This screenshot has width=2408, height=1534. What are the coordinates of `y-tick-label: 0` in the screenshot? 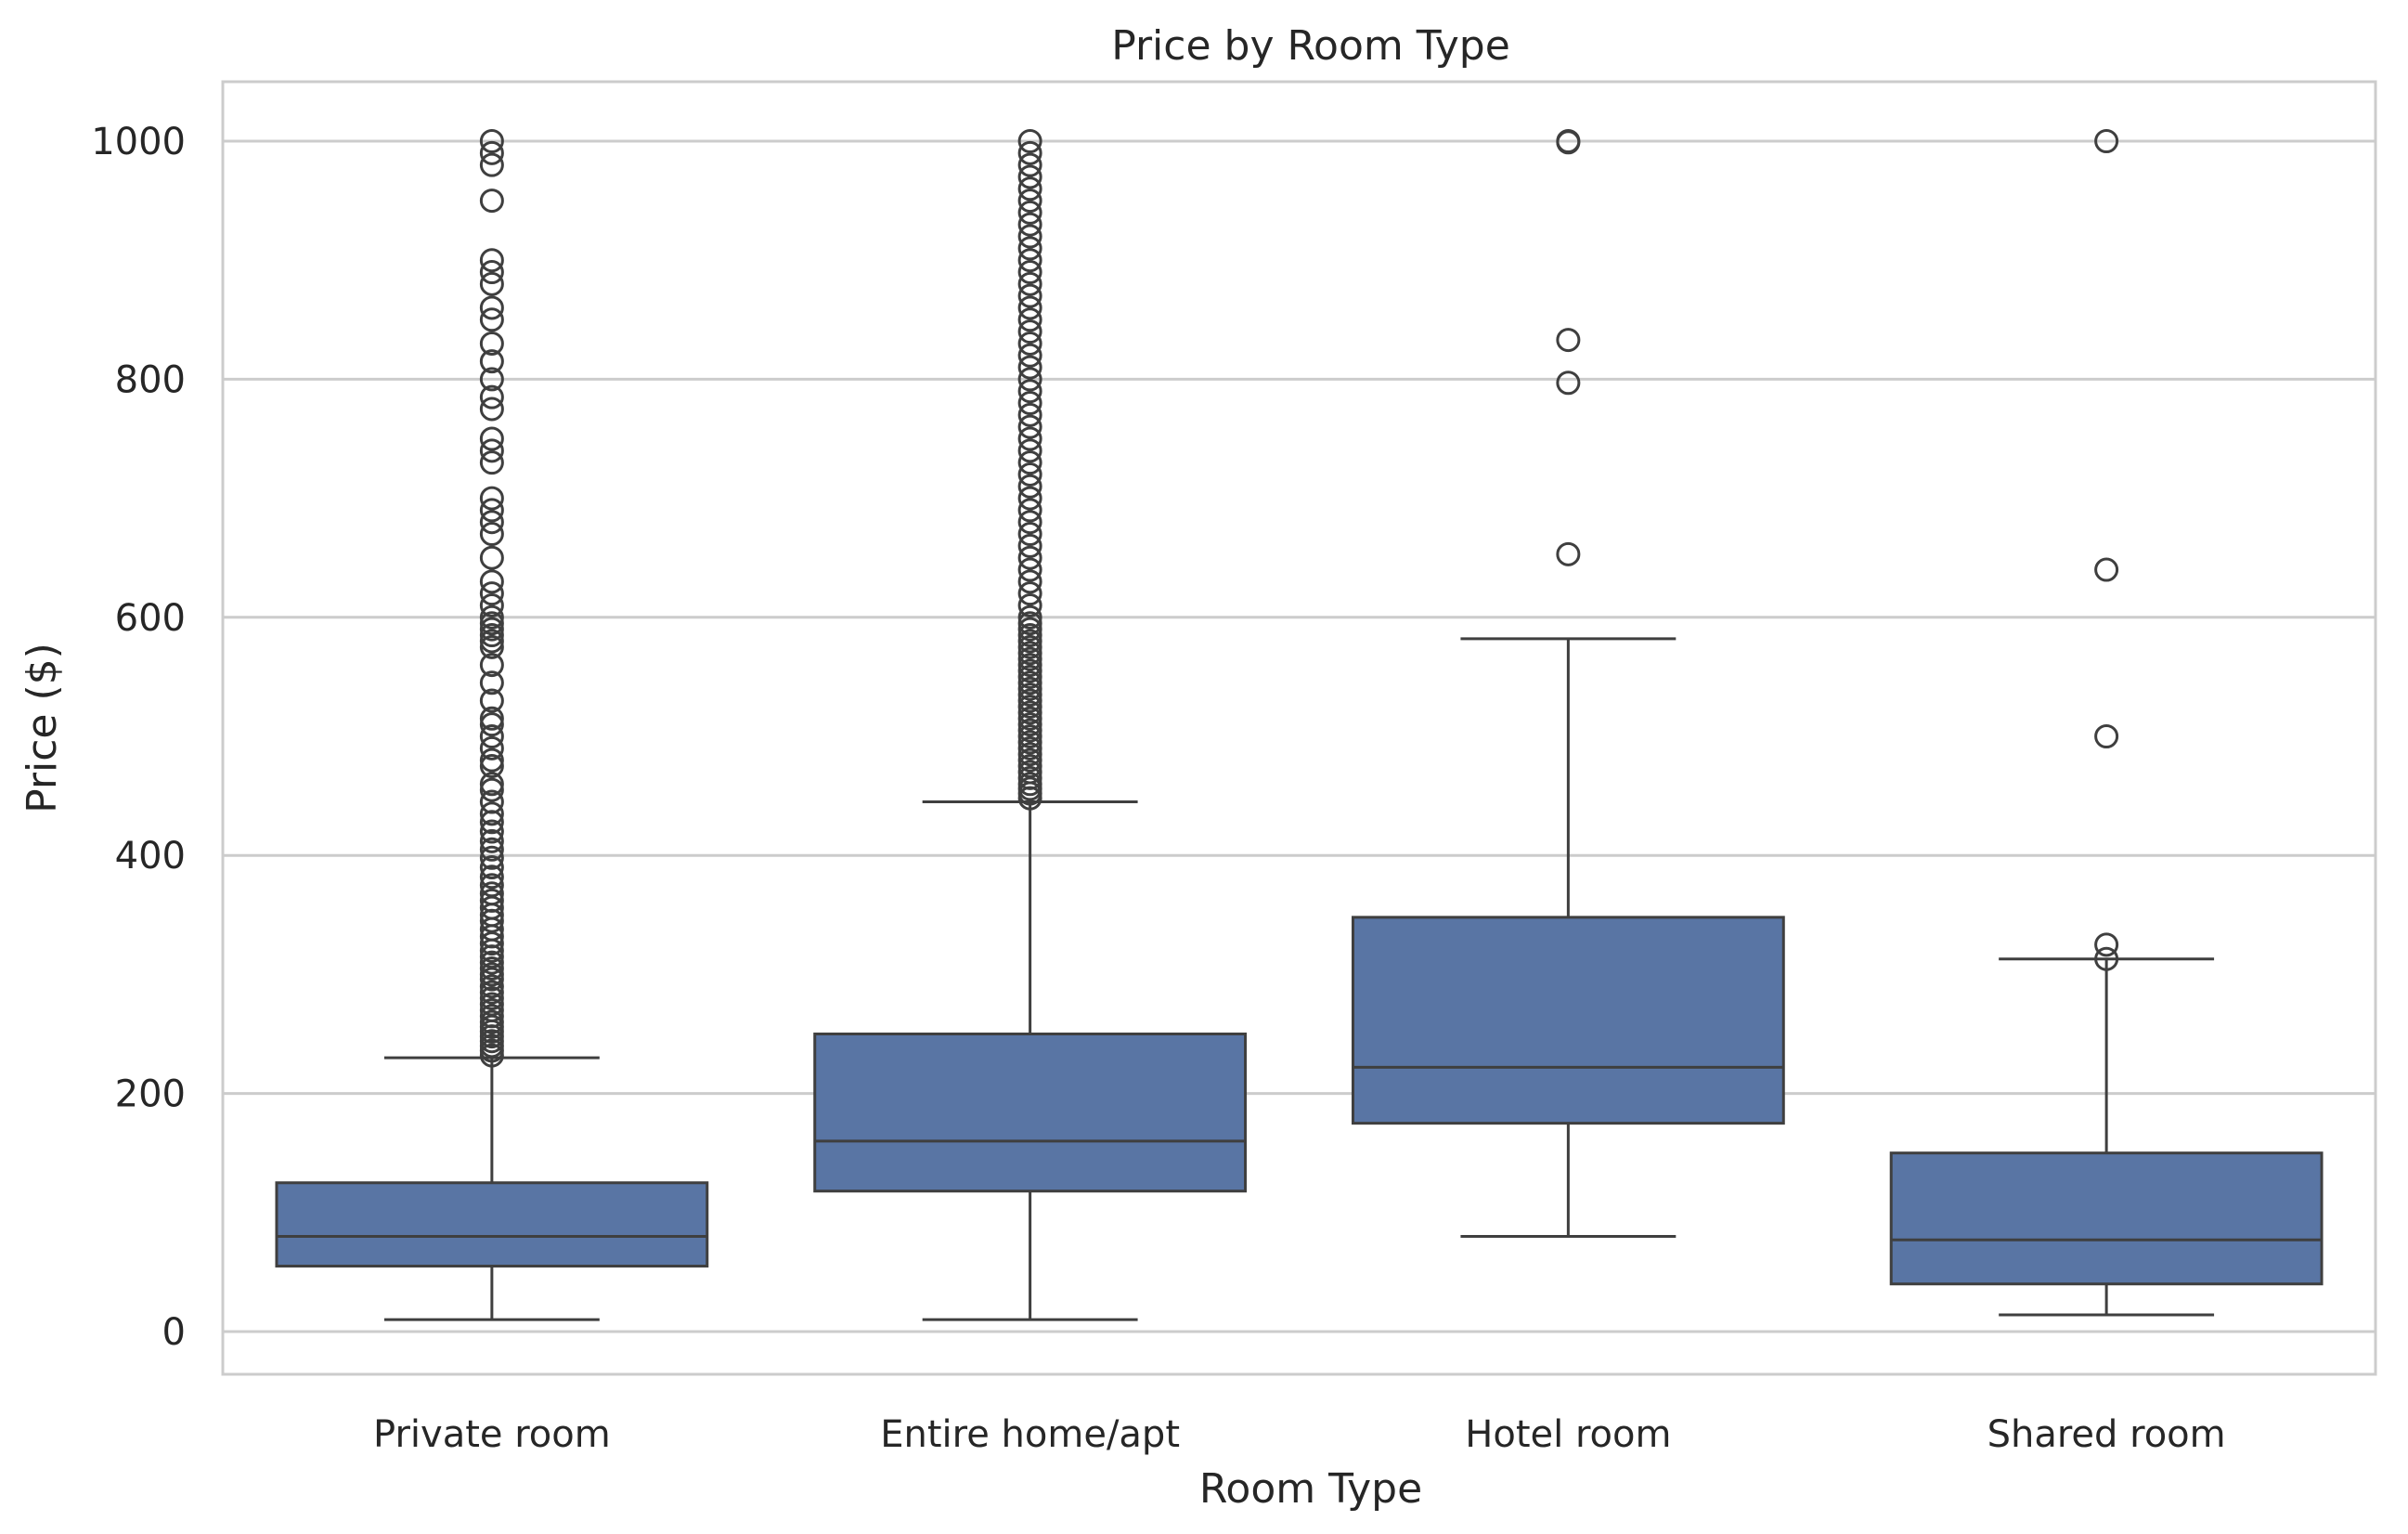 It's located at (174, 1332).